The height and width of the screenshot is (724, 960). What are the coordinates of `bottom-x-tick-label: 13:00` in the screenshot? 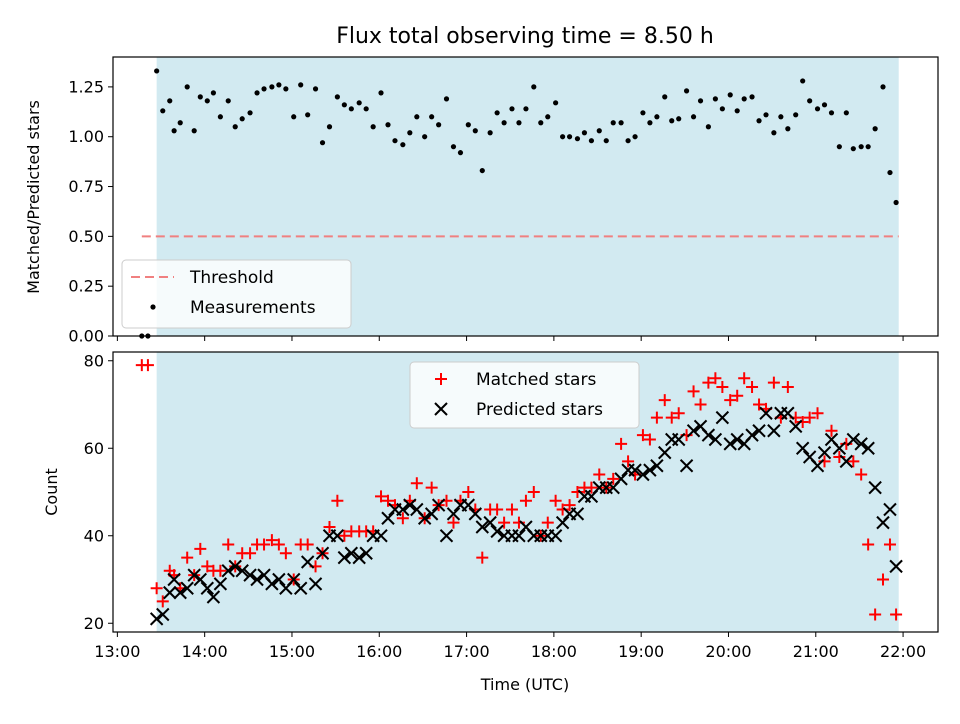 It's located at (117, 651).